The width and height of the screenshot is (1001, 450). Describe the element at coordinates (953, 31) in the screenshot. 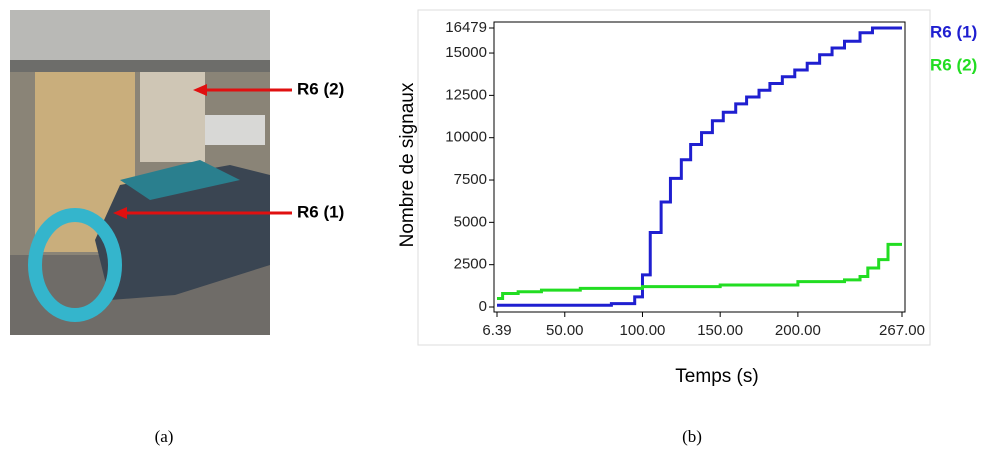

I see `legend-label: R6 (1)` at that location.